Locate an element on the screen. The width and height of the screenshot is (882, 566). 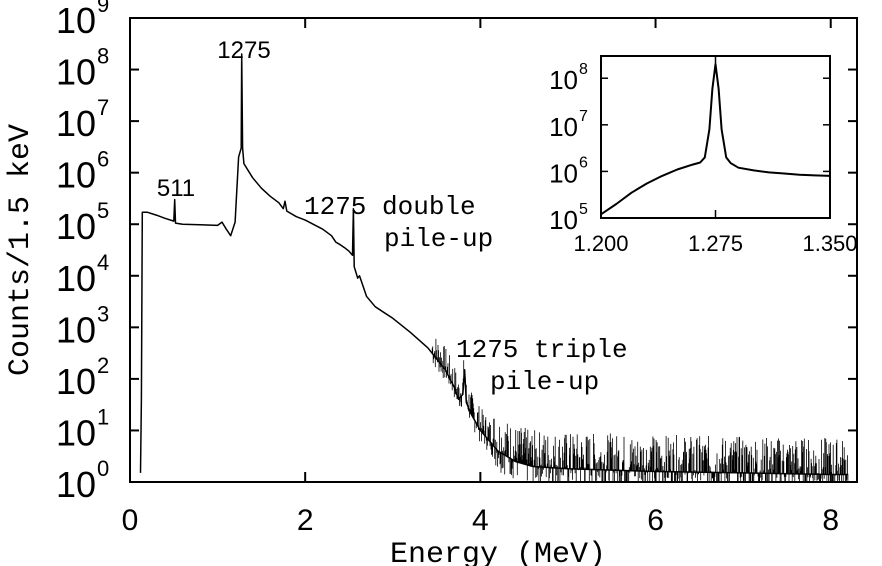
inset-x-tick-label: 1.350 is located at coordinates (829, 243).